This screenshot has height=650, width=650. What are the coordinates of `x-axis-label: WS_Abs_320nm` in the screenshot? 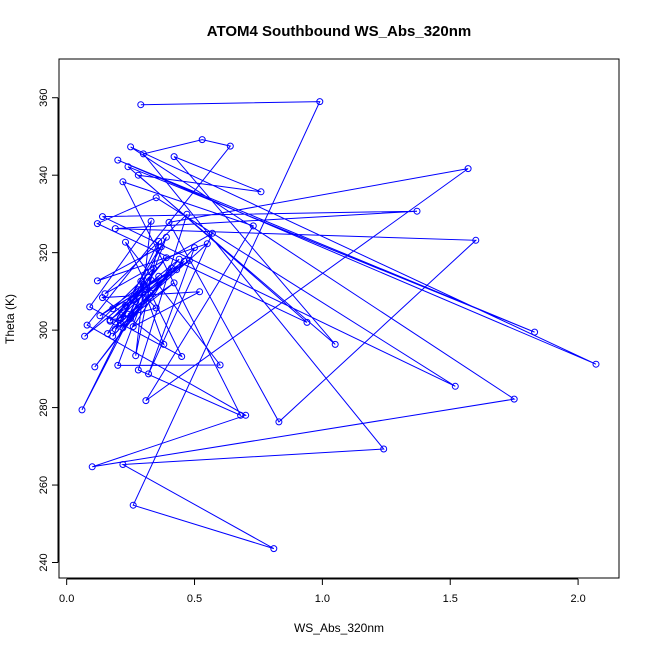 It's located at (339, 628).